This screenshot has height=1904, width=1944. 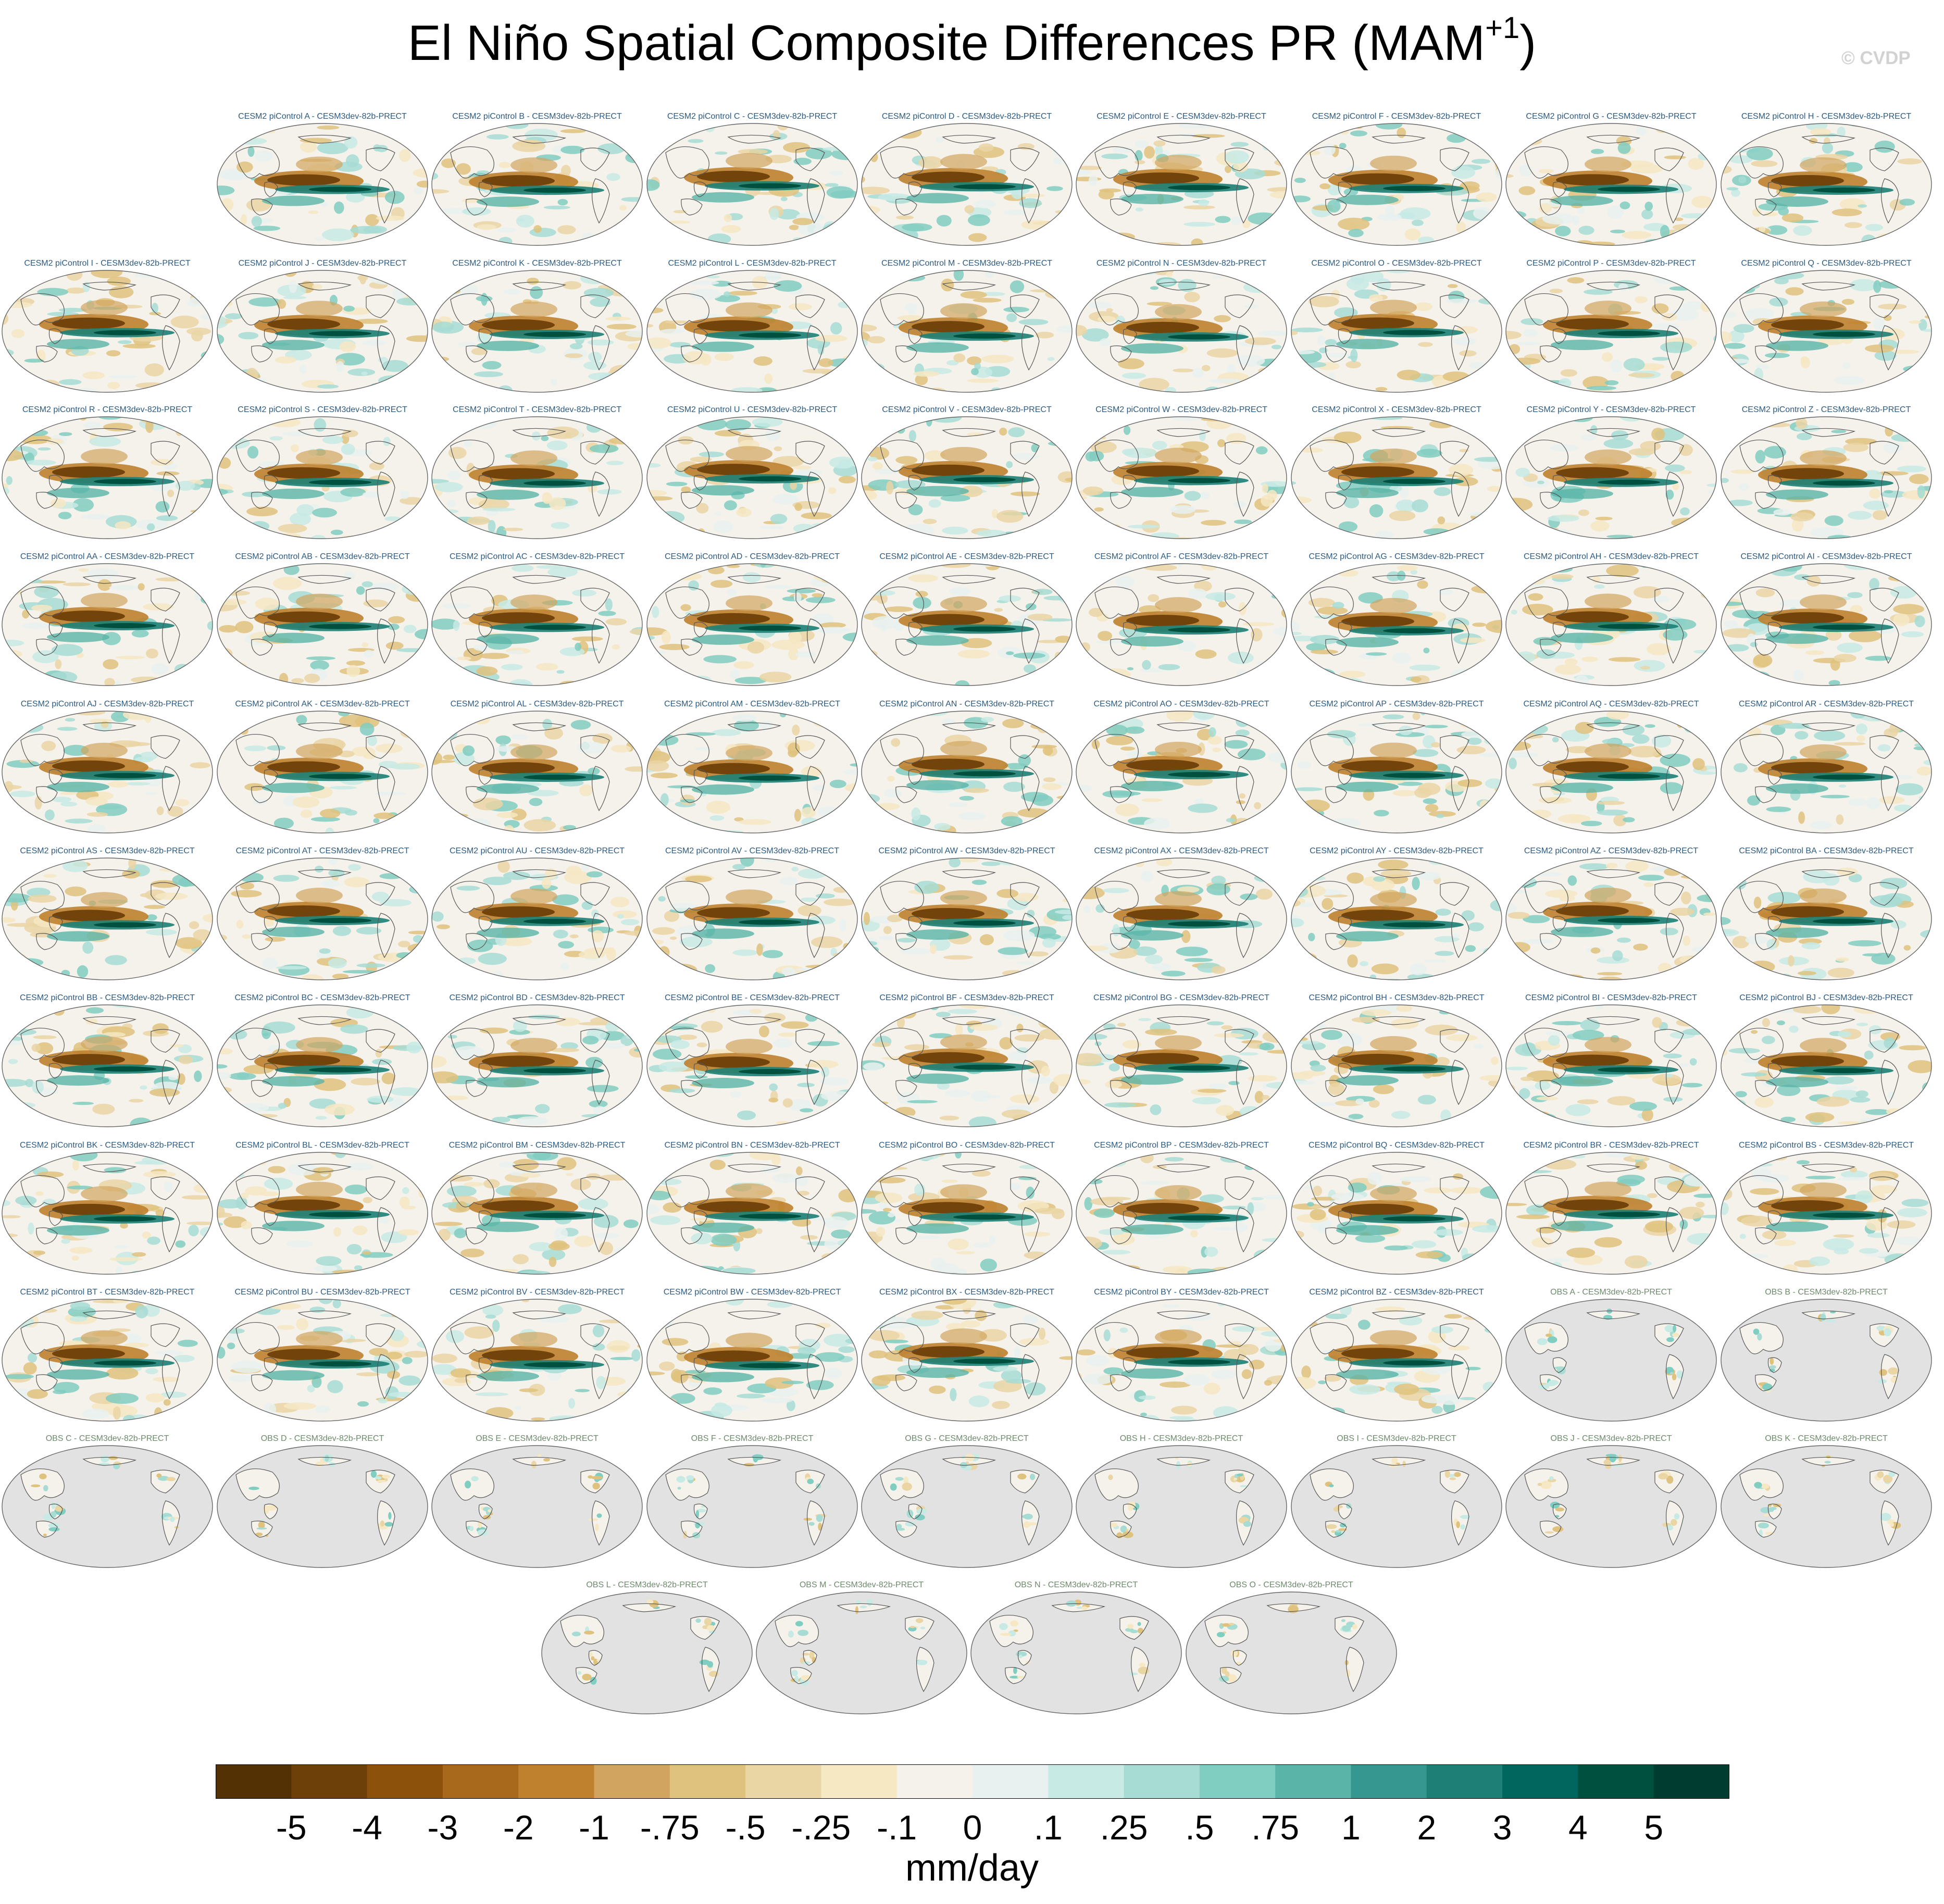 I want to click on panel-title: OBS D - CESM3dev-82b-PRECT, so click(x=322, y=1438).